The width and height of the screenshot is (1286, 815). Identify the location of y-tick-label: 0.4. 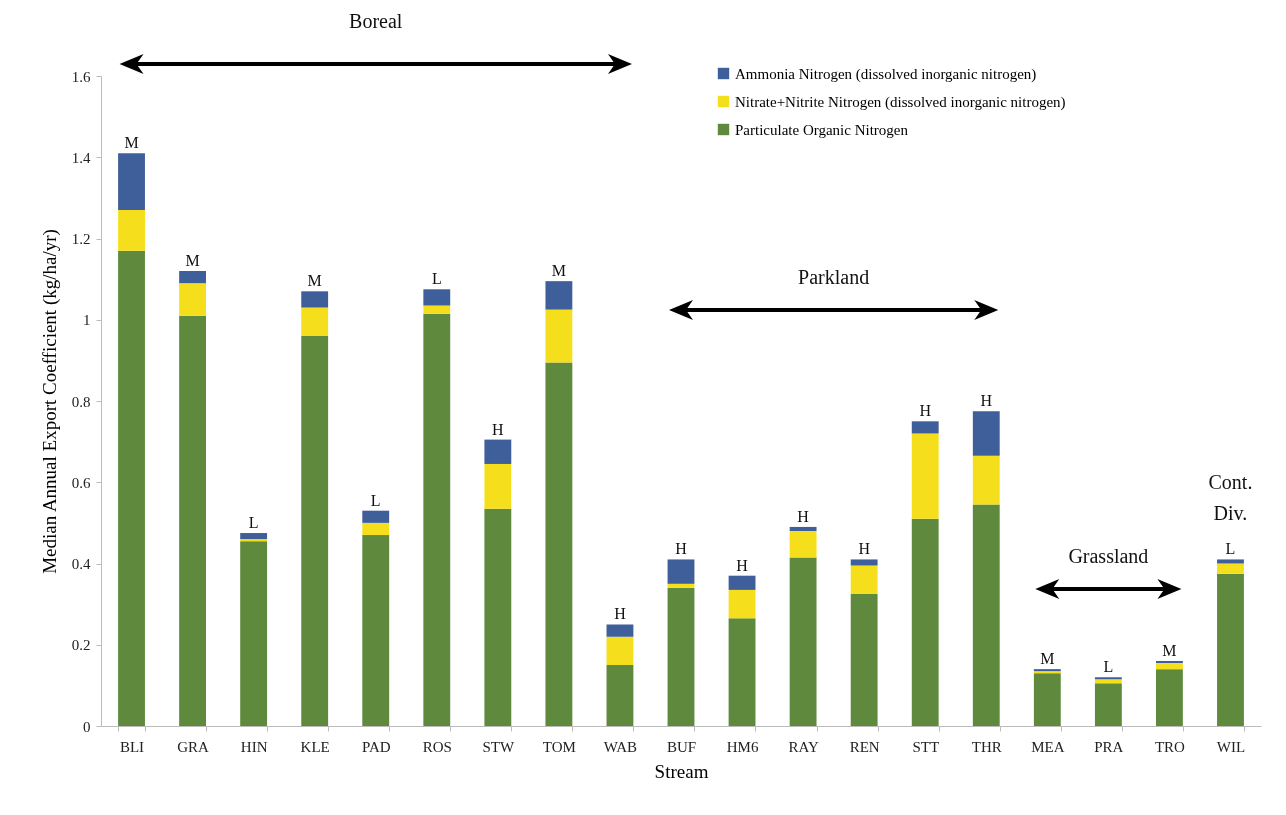
(81, 564).